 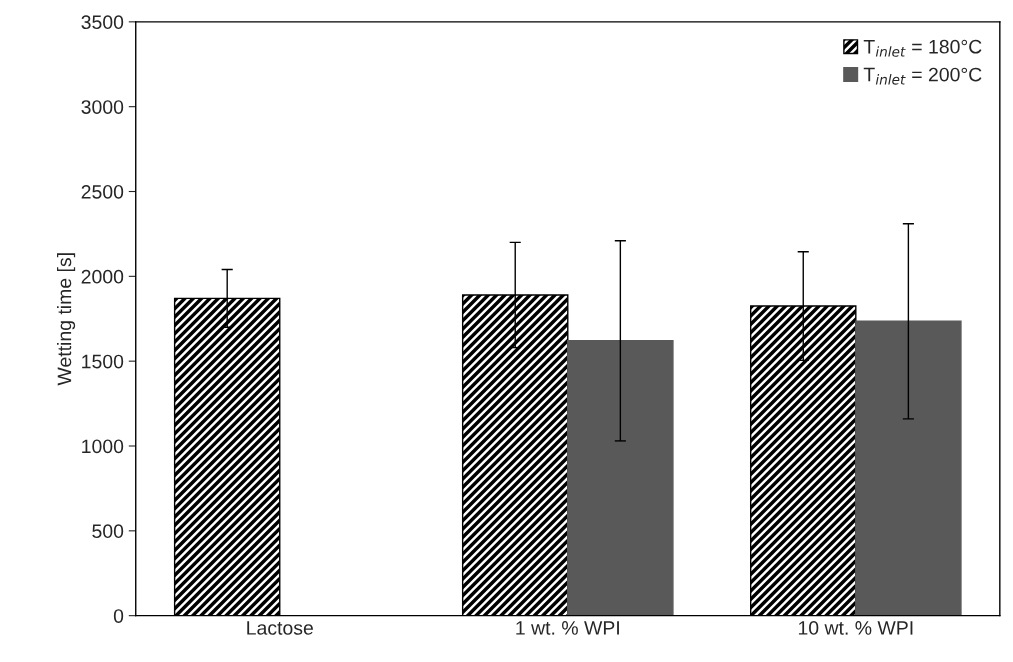 What do you see at coordinates (102, 276) in the screenshot?
I see `y-tick-label: 2000` at bounding box center [102, 276].